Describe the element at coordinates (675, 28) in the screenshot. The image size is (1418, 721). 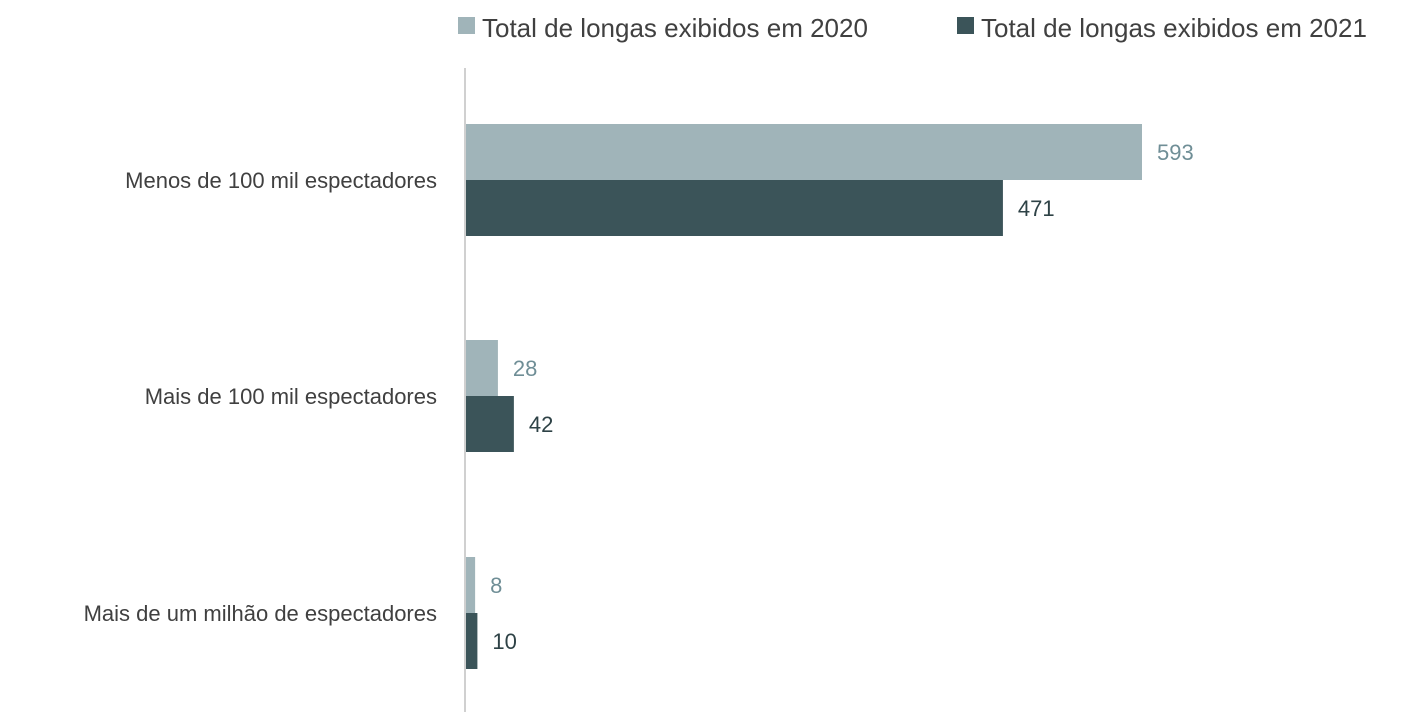
I see `legend-label-1: Total de longas exibidos em 2020` at that location.